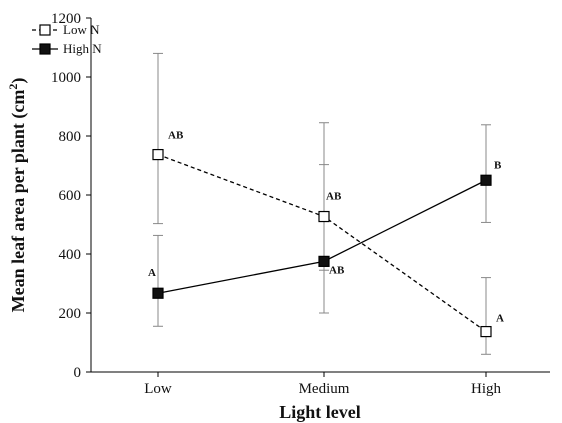 The height and width of the screenshot is (423, 562). I want to click on legend-label-low-n: Low N, so click(81, 29).